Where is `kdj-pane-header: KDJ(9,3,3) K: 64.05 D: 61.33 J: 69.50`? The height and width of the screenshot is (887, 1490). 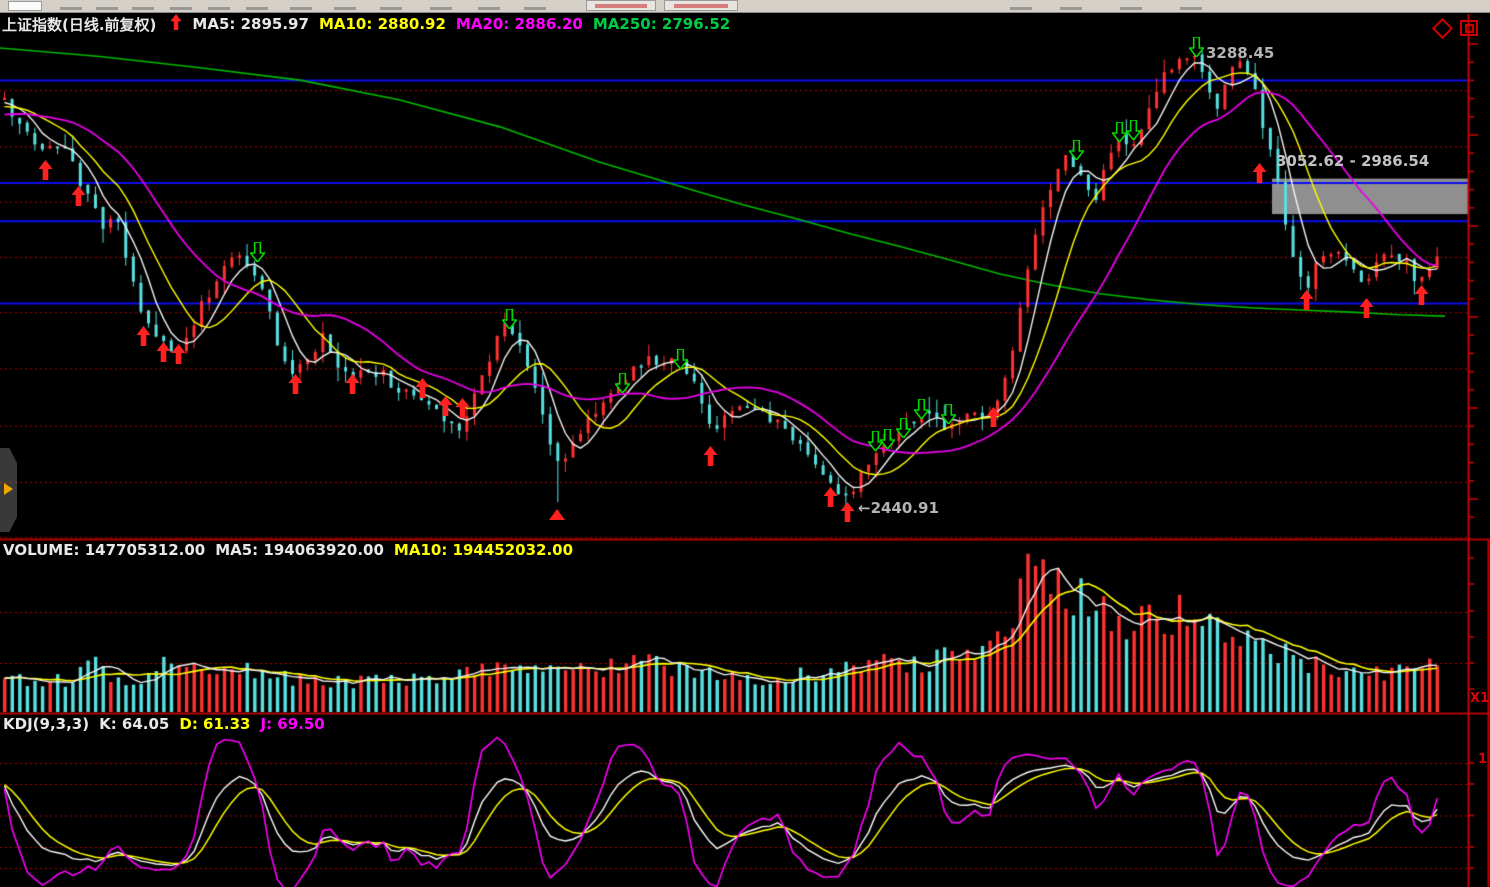 kdj-pane-header: KDJ(9,3,3) K: 64.05 D: 61.33 J: 69.50 is located at coordinates (164, 724).